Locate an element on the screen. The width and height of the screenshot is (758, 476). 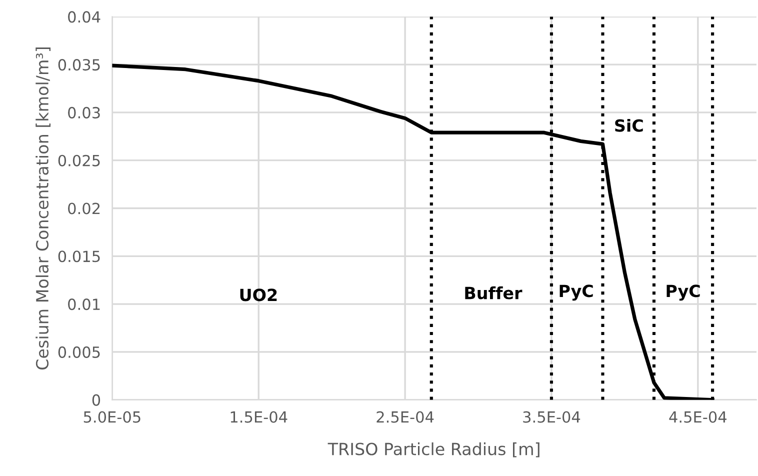
y-tick-label: 0.015 is located at coordinates (79, 256).